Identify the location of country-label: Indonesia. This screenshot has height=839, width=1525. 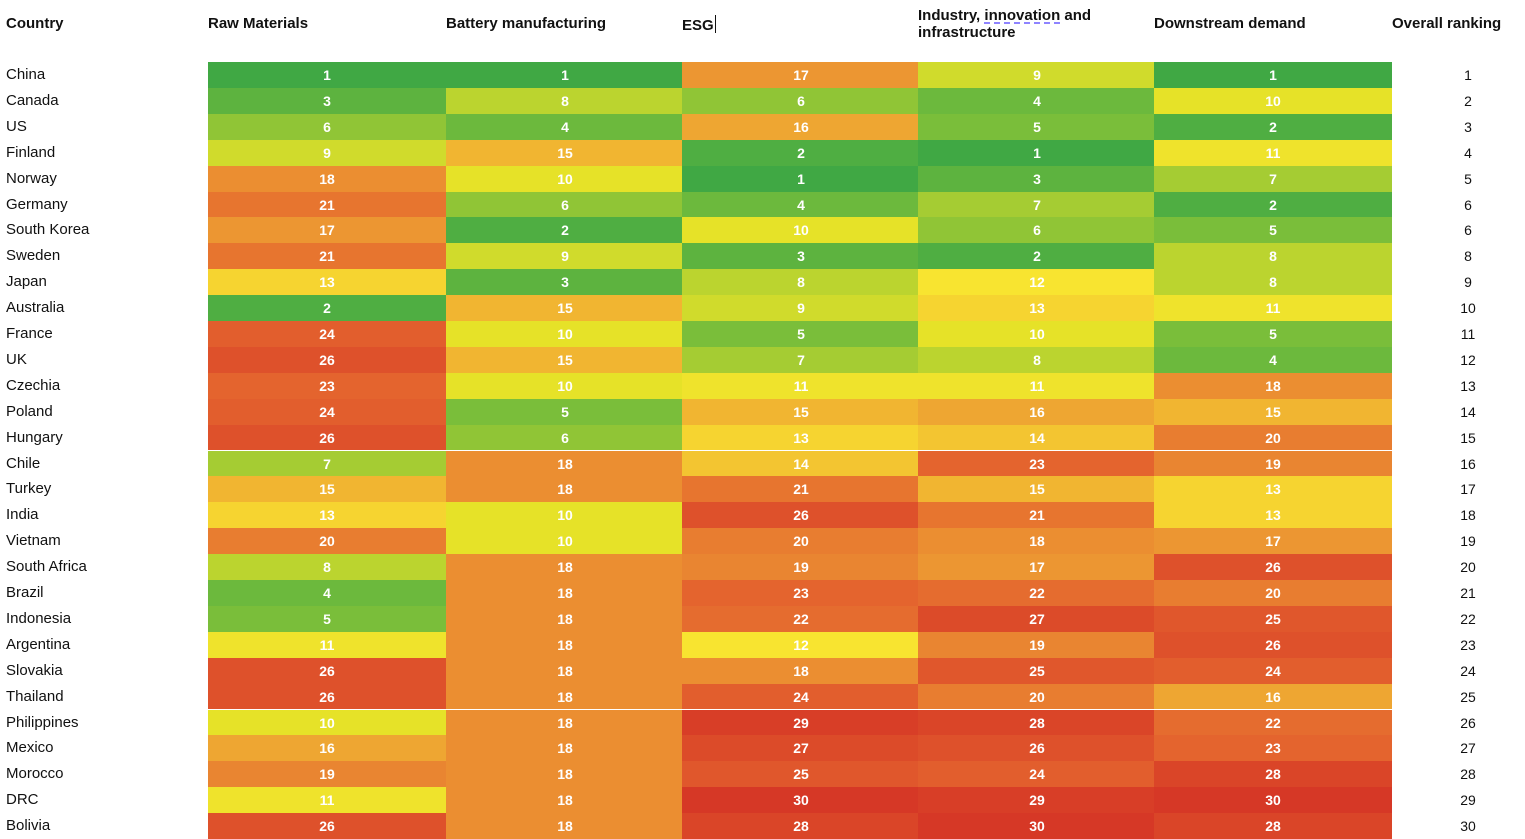
(39, 618).